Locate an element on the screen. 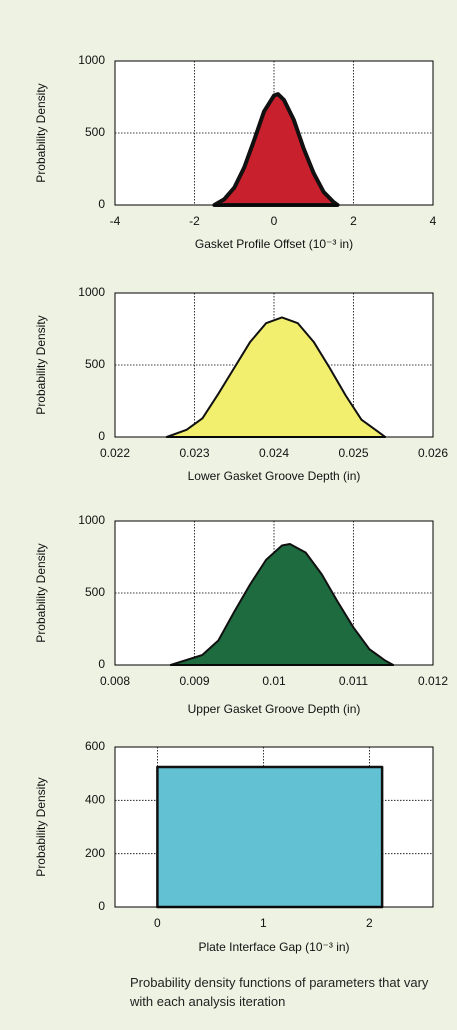 This screenshot has width=457, height=1030. x-tick-label: 0.012 is located at coordinates (433, 681).